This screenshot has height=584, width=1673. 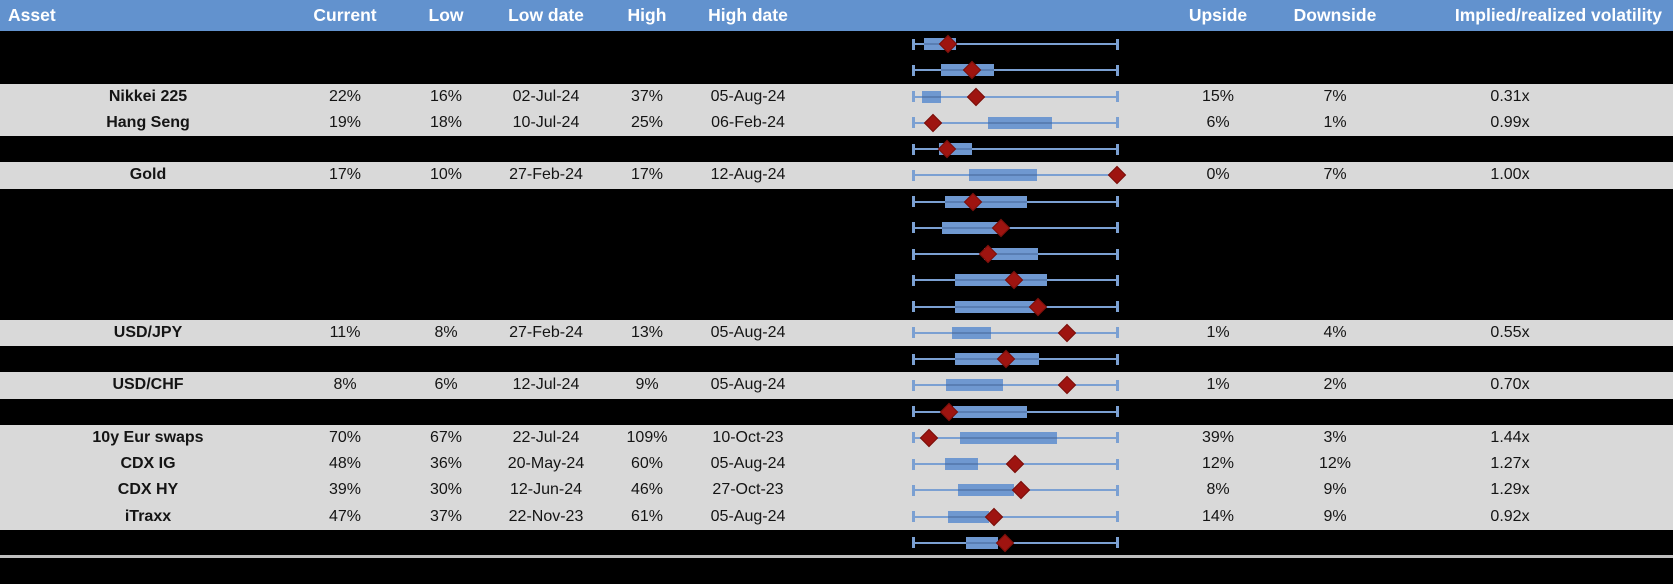 What do you see at coordinates (446, 490) in the screenshot?
I see `low-value: 30%` at bounding box center [446, 490].